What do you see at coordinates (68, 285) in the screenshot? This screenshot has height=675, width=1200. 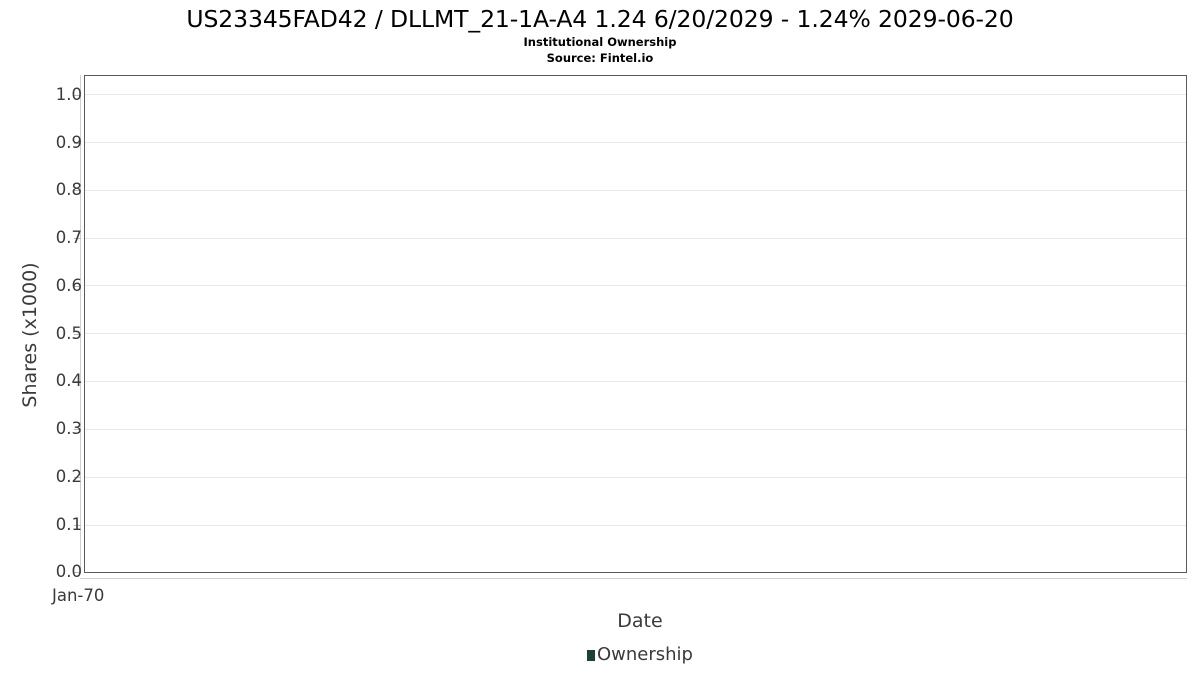 I see `y-tick-label: 0.6` at bounding box center [68, 285].